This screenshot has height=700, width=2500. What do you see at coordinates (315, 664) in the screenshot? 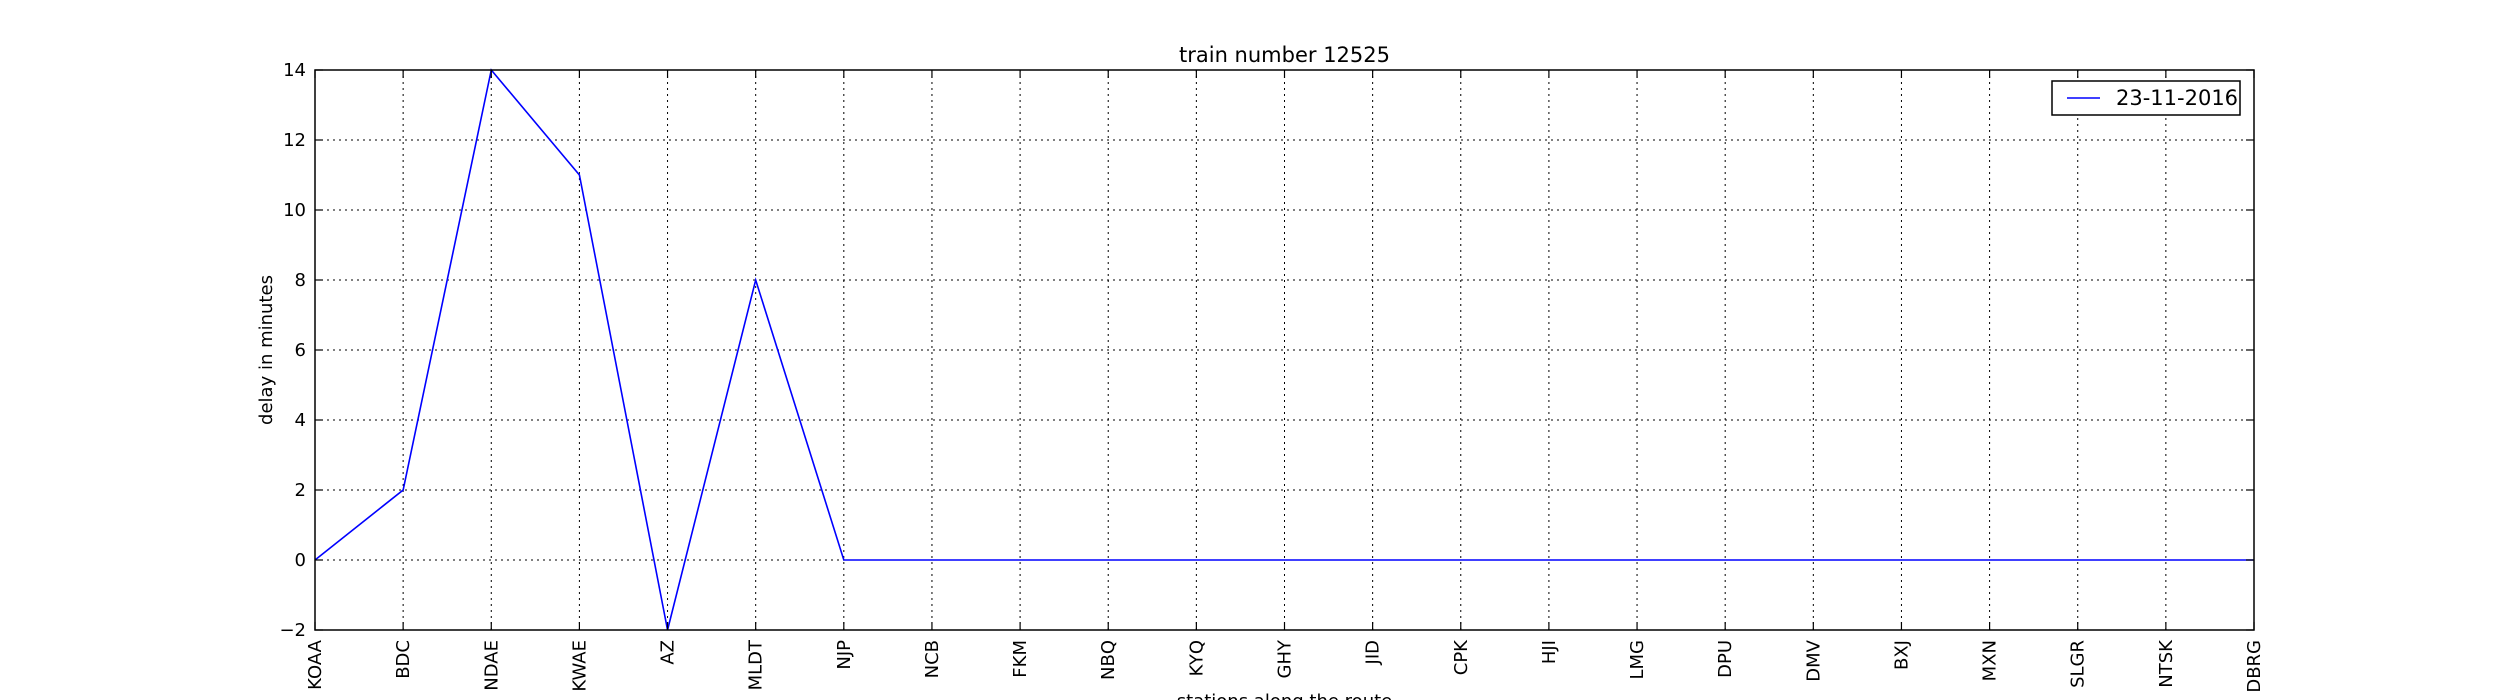
I see `x-tick-label: KOAA` at bounding box center [315, 664].